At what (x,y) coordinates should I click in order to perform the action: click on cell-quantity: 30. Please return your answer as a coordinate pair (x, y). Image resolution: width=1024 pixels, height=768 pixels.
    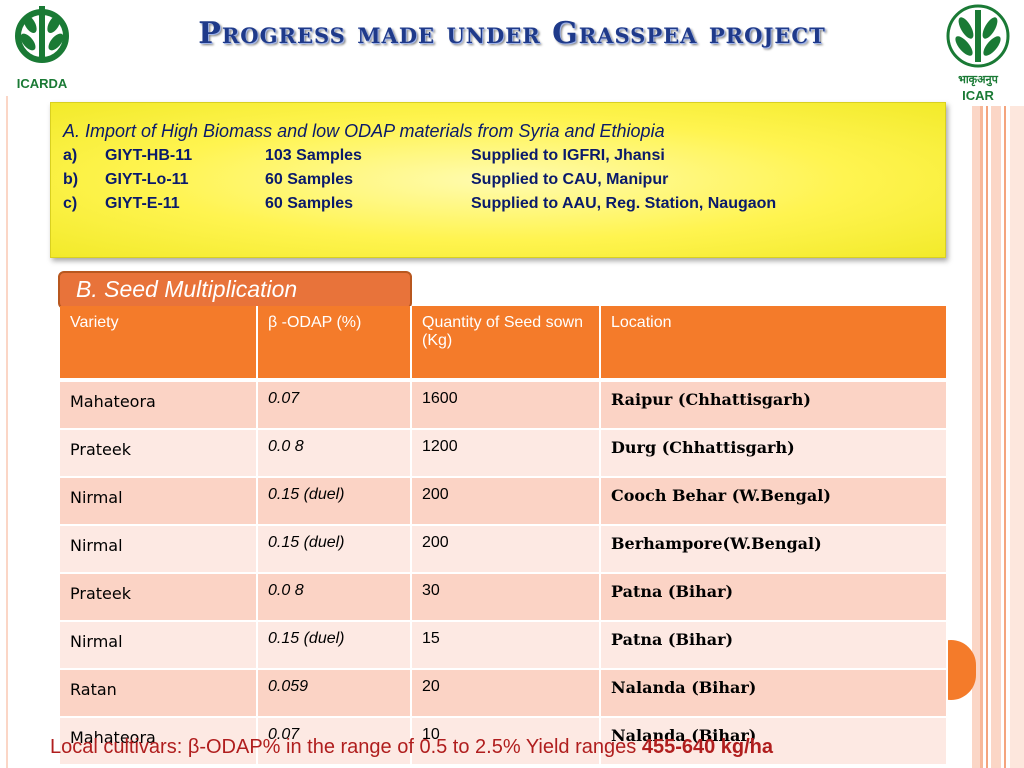
    Looking at the image, I should click on (506, 597).